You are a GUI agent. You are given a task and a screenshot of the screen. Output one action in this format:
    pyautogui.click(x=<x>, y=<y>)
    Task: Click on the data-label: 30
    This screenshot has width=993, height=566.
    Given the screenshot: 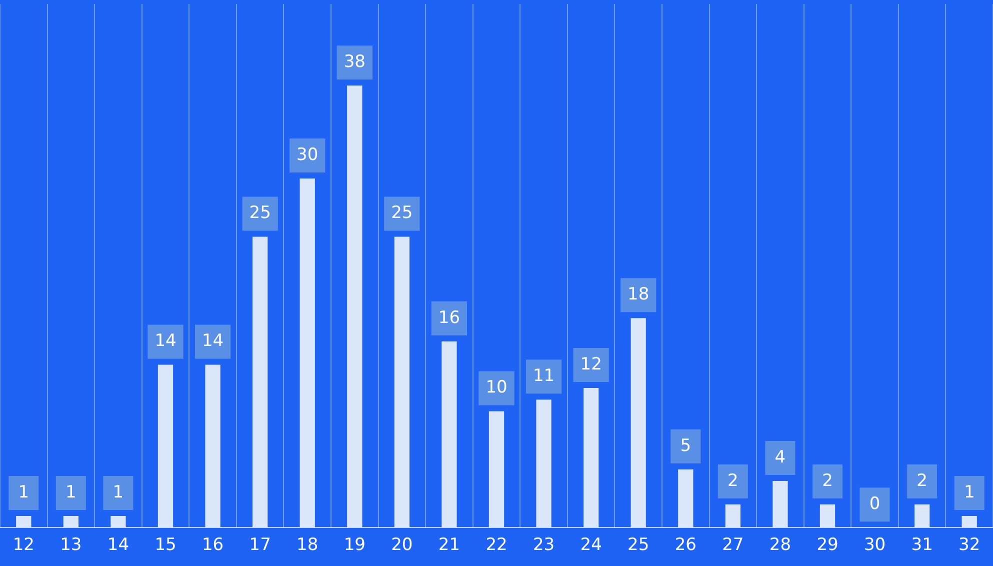 What is the action you would take?
    pyautogui.click(x=307, y=154)
    